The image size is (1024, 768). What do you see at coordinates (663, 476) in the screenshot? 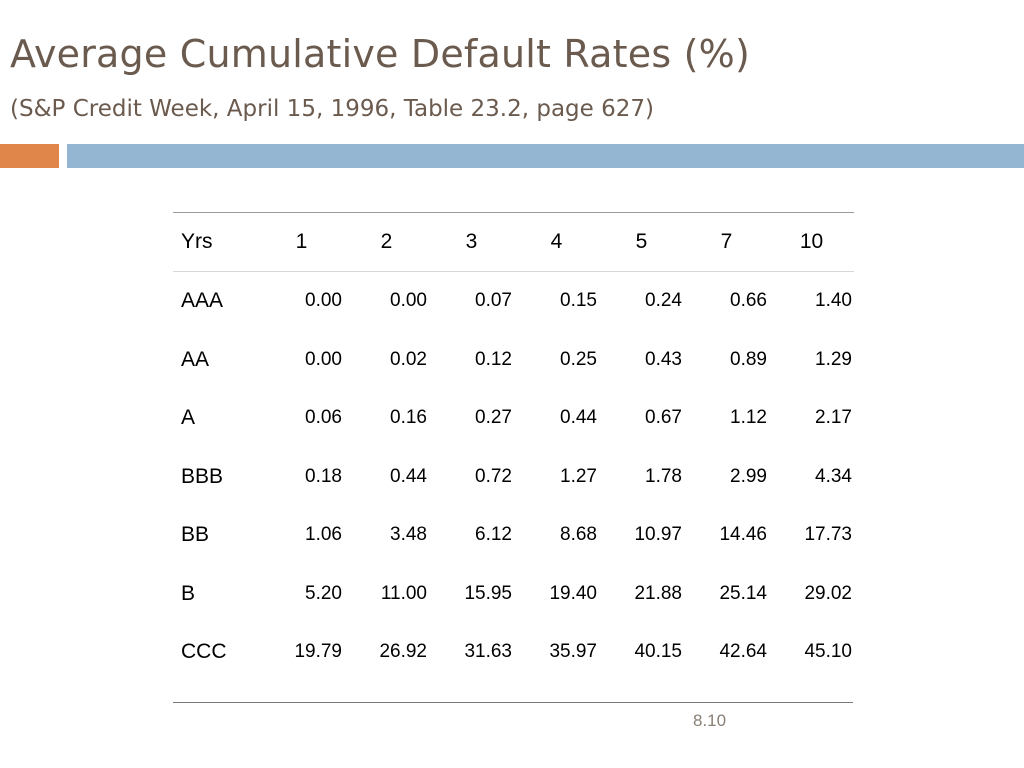
I see `table-cell: 1.78` at bounding box center [663, 476].